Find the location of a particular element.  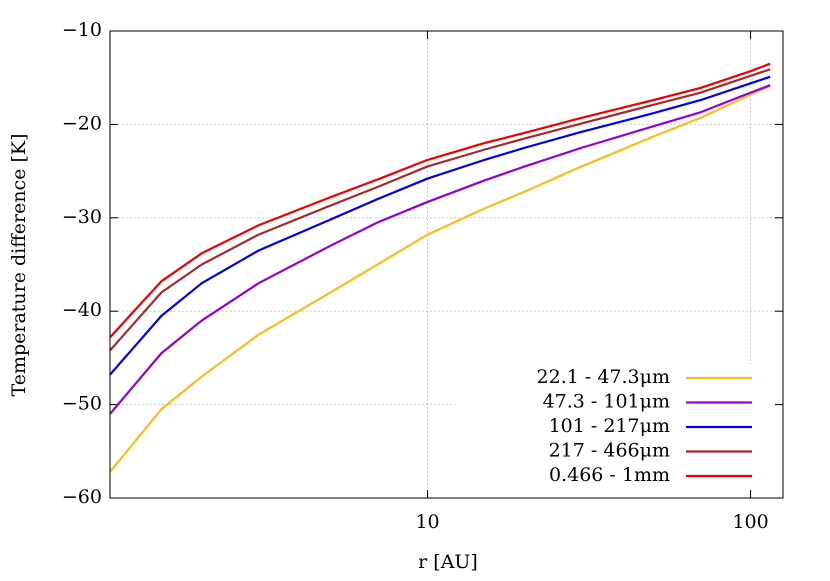

y-tick-label: −10 is located at coordinates (82, 30).